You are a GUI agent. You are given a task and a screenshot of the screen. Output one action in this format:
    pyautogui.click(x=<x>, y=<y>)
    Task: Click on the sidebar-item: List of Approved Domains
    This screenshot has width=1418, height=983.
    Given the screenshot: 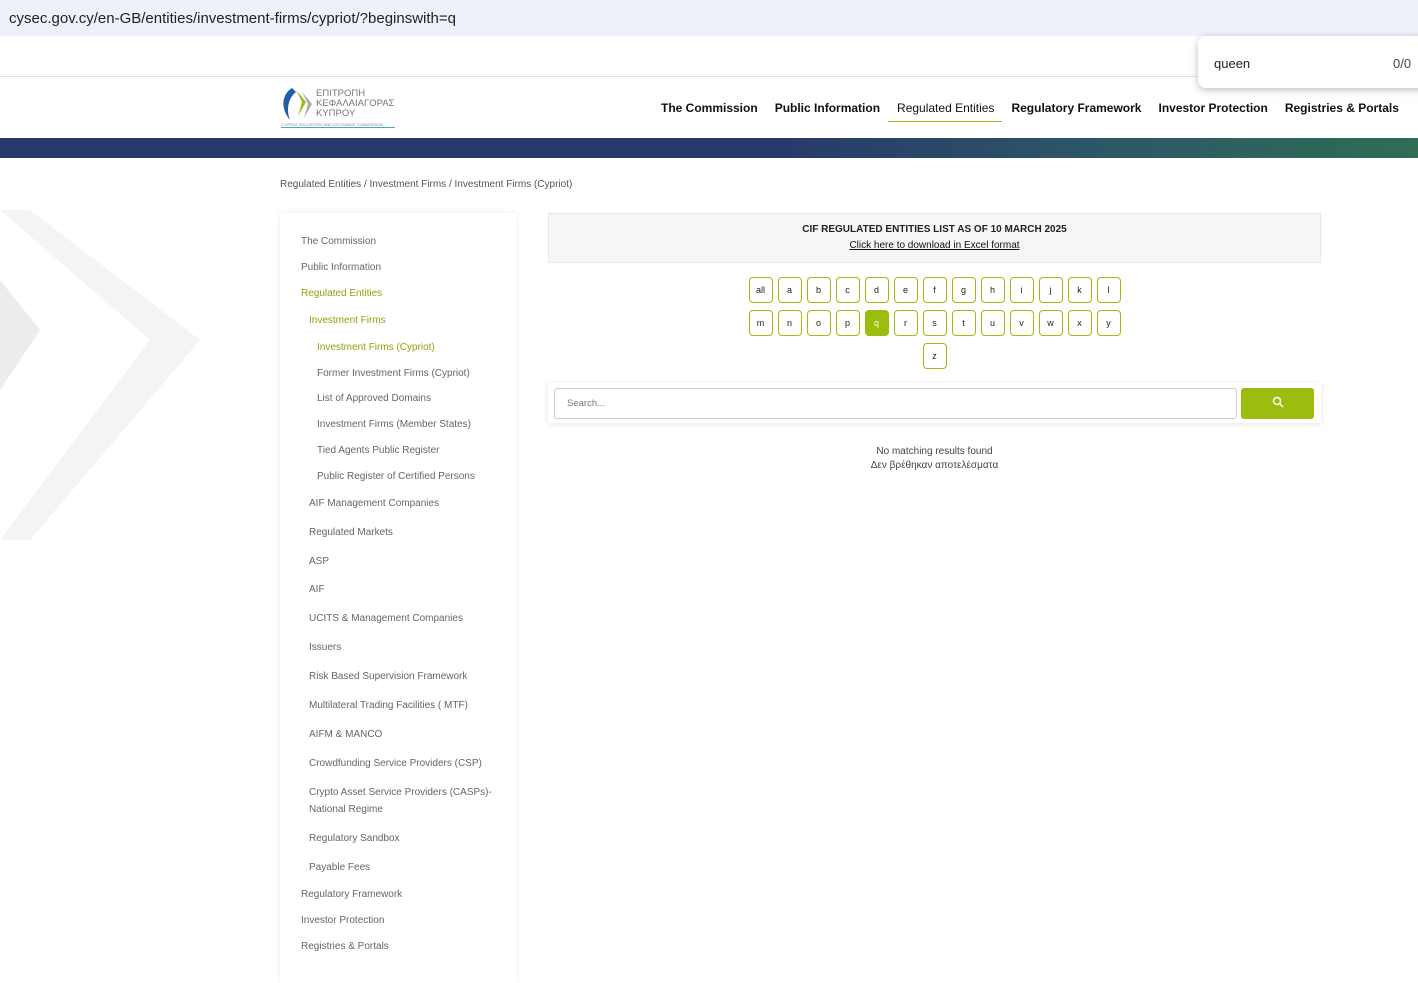 What is the action you would take?
    pyautogui.click(x=374, y=398)
    